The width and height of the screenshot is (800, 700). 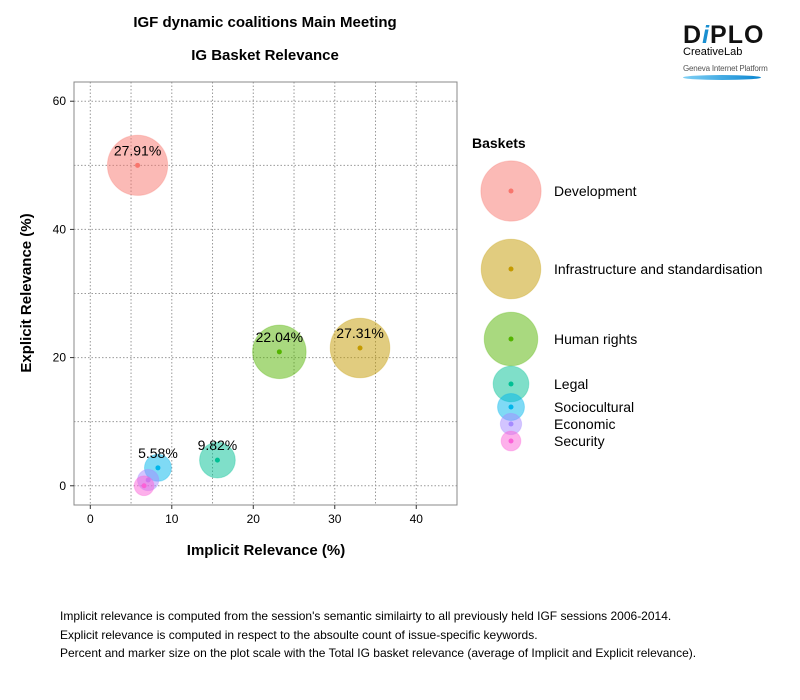 What do you see at coordinates (279, 337) in the screenshot?
I see `data-label-human-rights: 22.04%` at bounding box center [279, 337].